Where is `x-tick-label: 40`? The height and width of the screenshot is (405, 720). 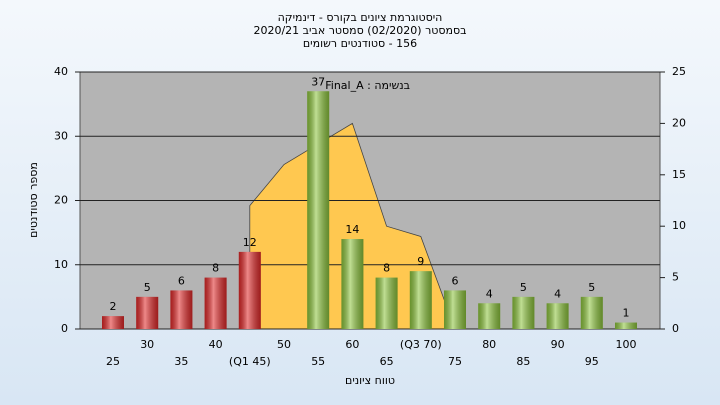 x-tick-label: 40 is located at coordinates (216, 344).